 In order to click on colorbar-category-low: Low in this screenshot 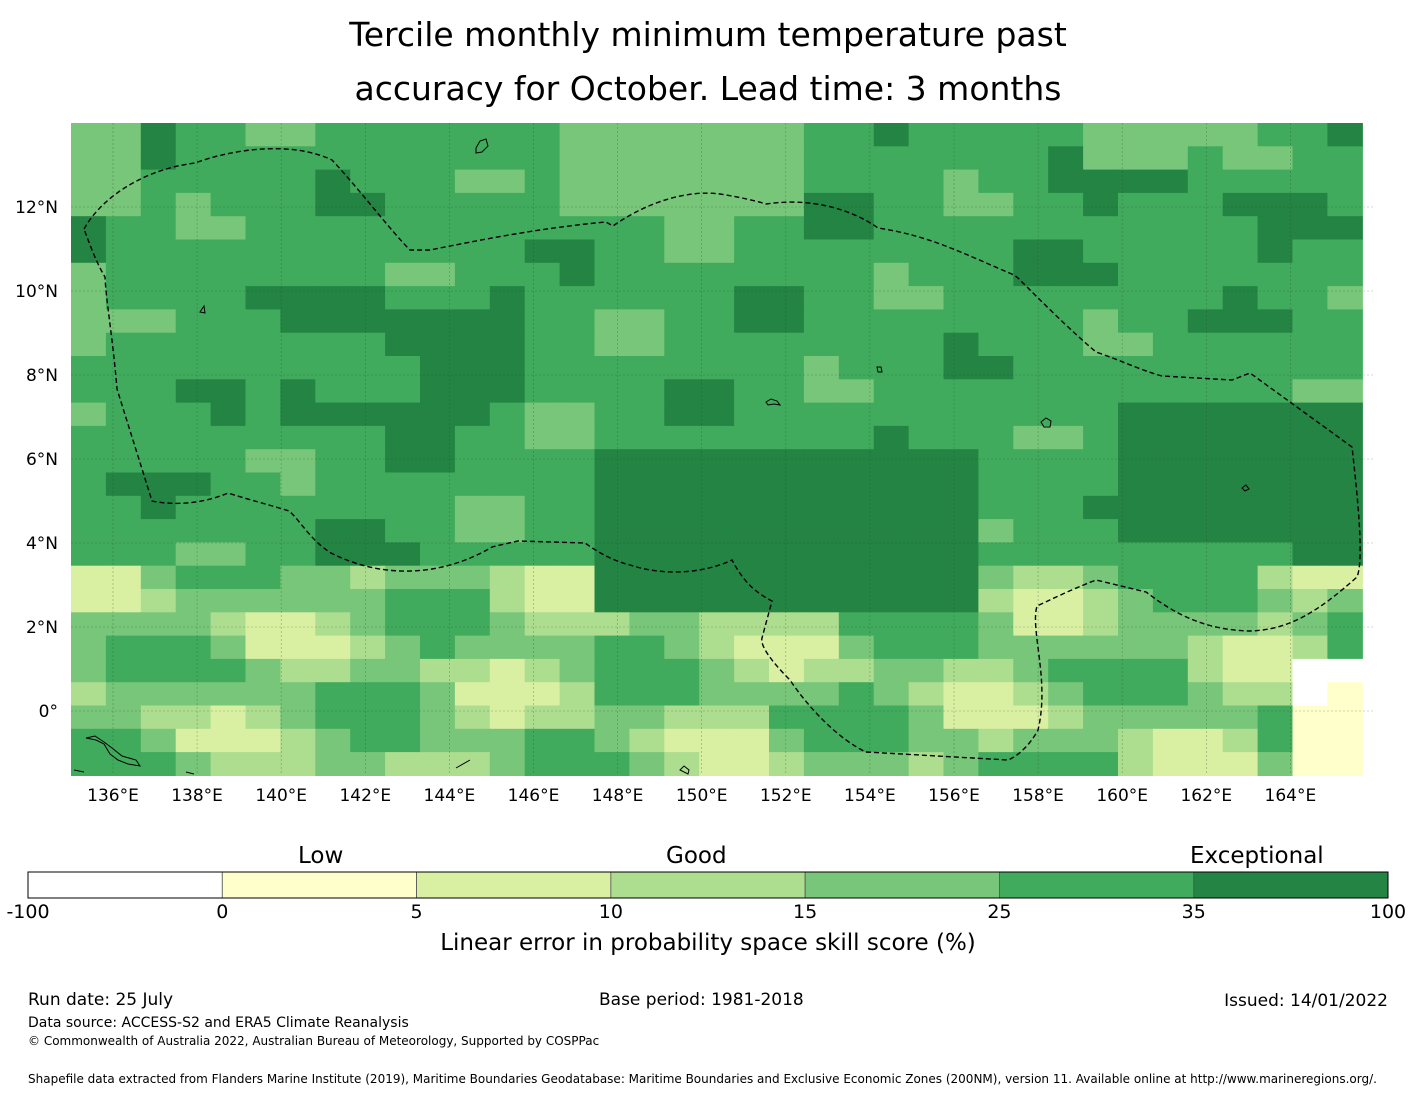, I will do `click(321, 856)`.